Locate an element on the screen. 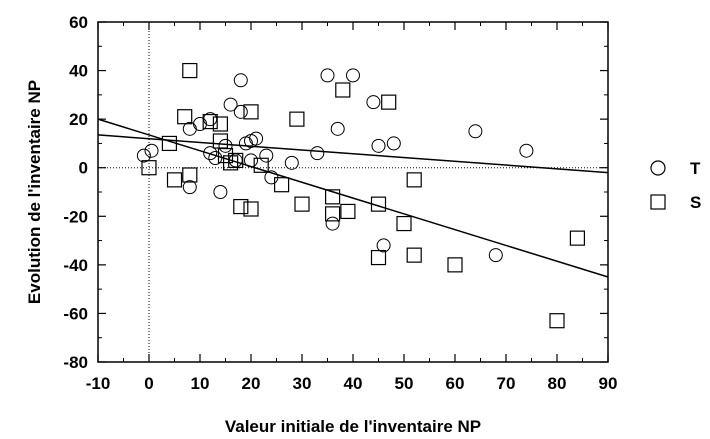 Image resolution: width=710 pixels, height=439 pixels. x-tick-label: 80 is located at coordinates (557, 383).